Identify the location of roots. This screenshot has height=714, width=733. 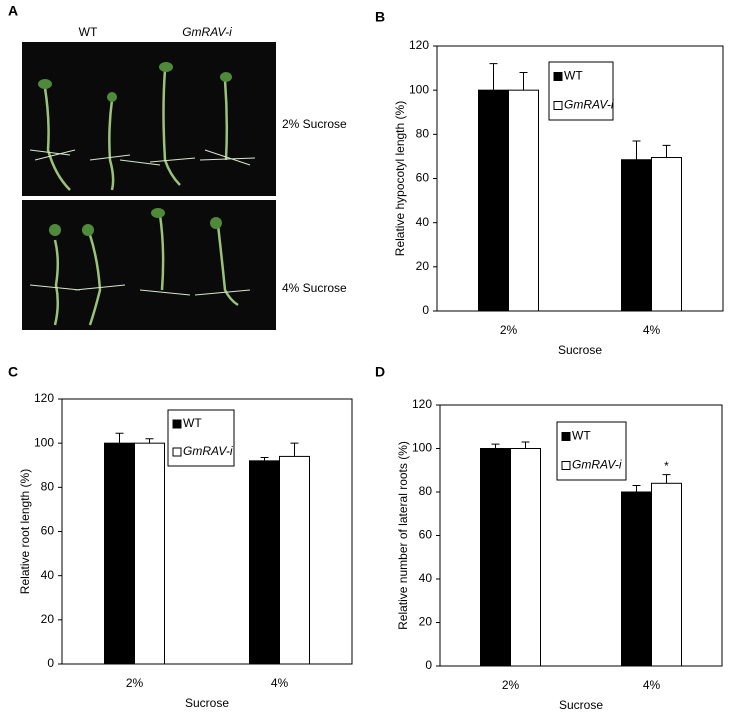
(142, 222).